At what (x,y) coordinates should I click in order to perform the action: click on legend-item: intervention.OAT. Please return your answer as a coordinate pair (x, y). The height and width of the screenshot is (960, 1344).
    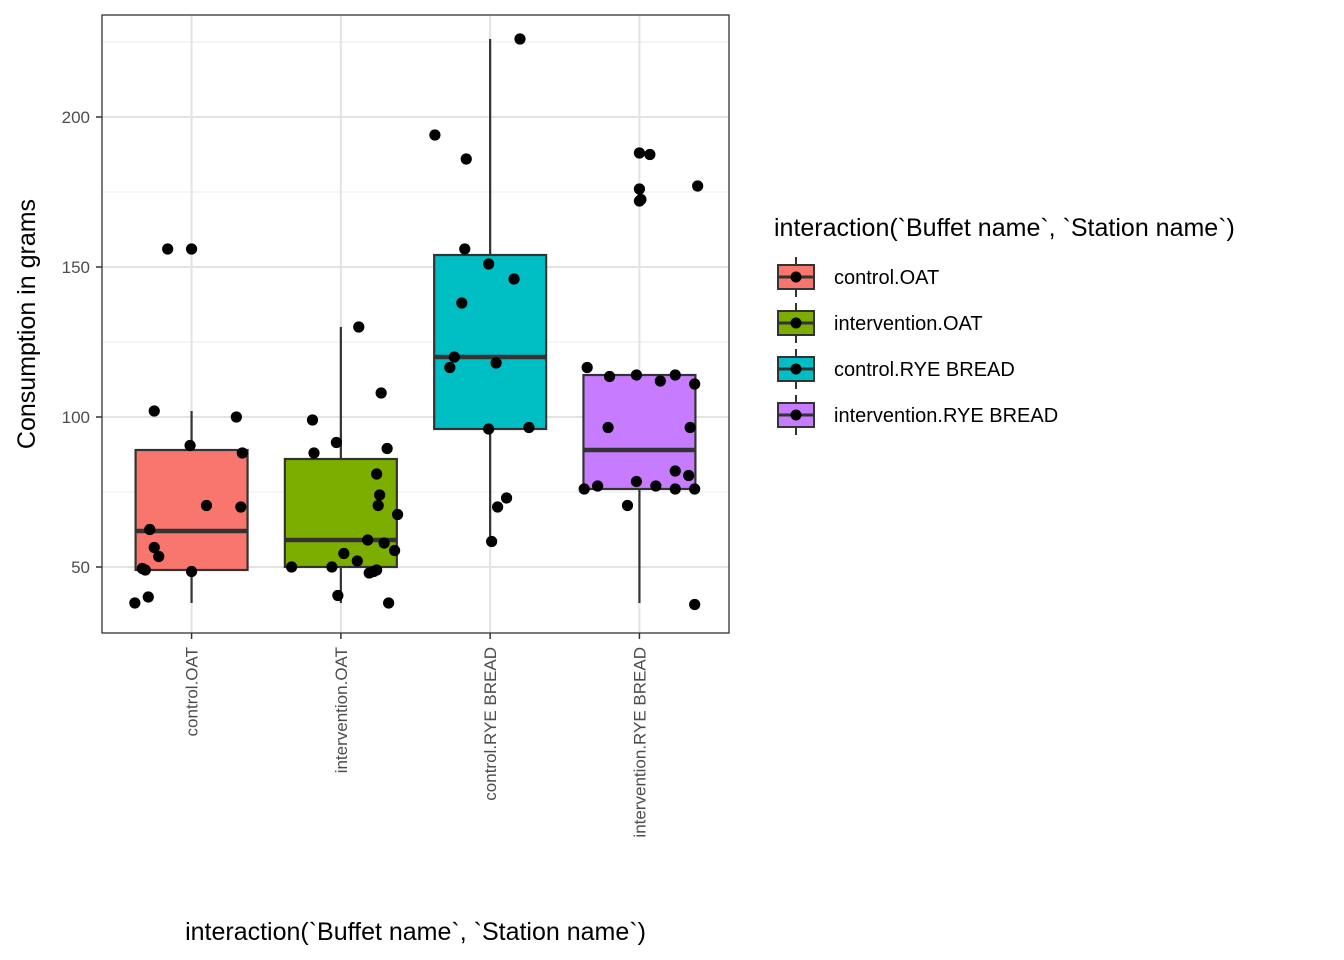
    Looking at the image, I should click on (880, 323).